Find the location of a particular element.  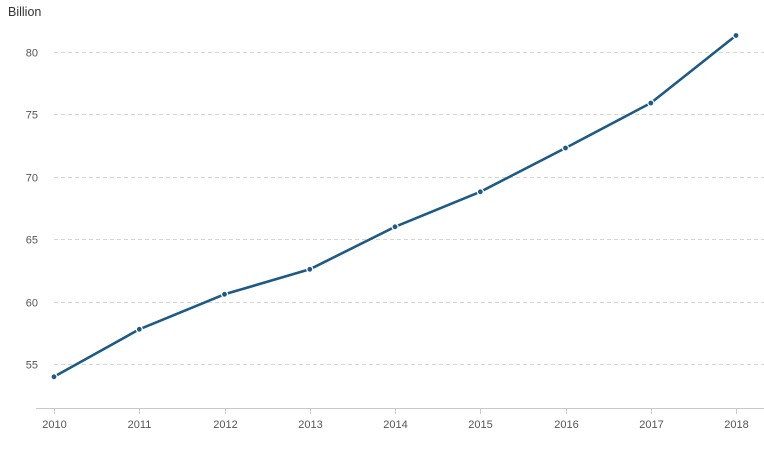

x-tick-label-2010: 2010 is located at coordinates (54, 425).